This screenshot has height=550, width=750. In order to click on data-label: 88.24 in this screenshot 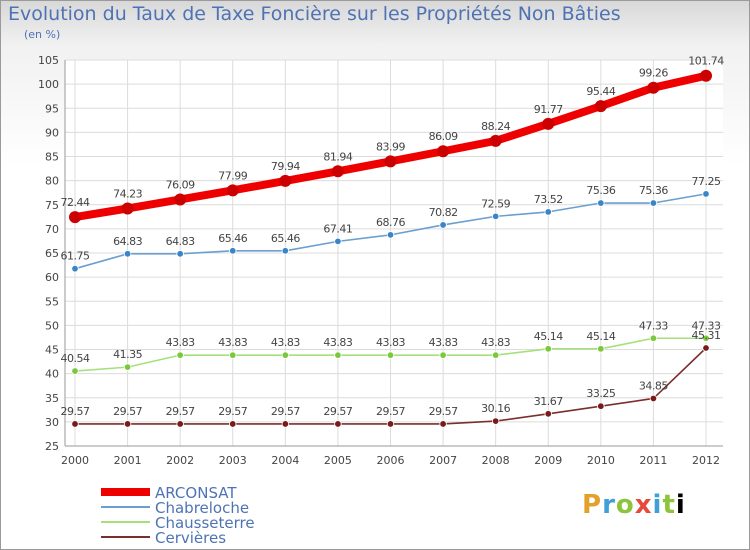, I will do `click(495, 126)`.